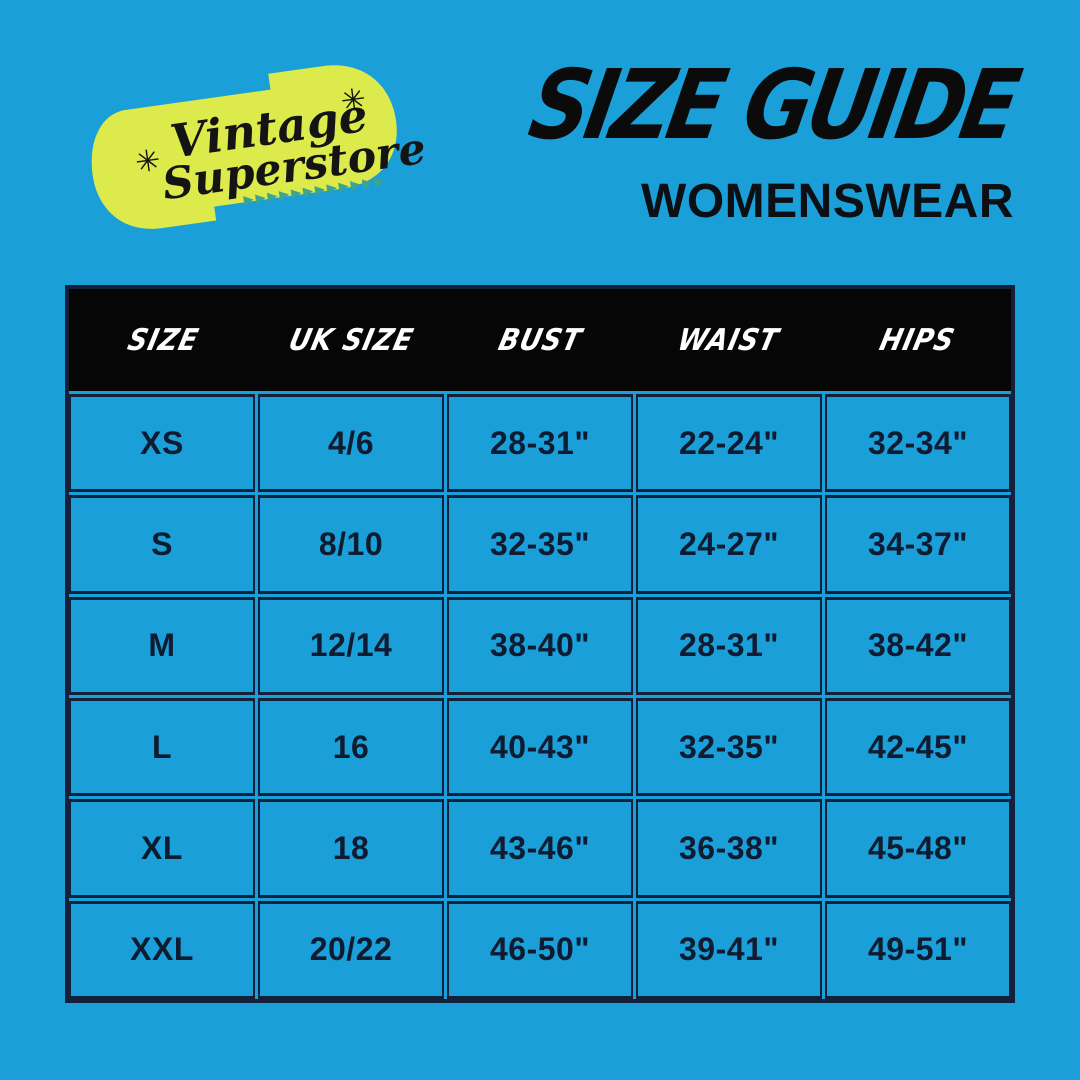  What do you see at coordinates (351, 848) in the screenshot?
I see `table-cell: 18` at bounding box center [351, 848].